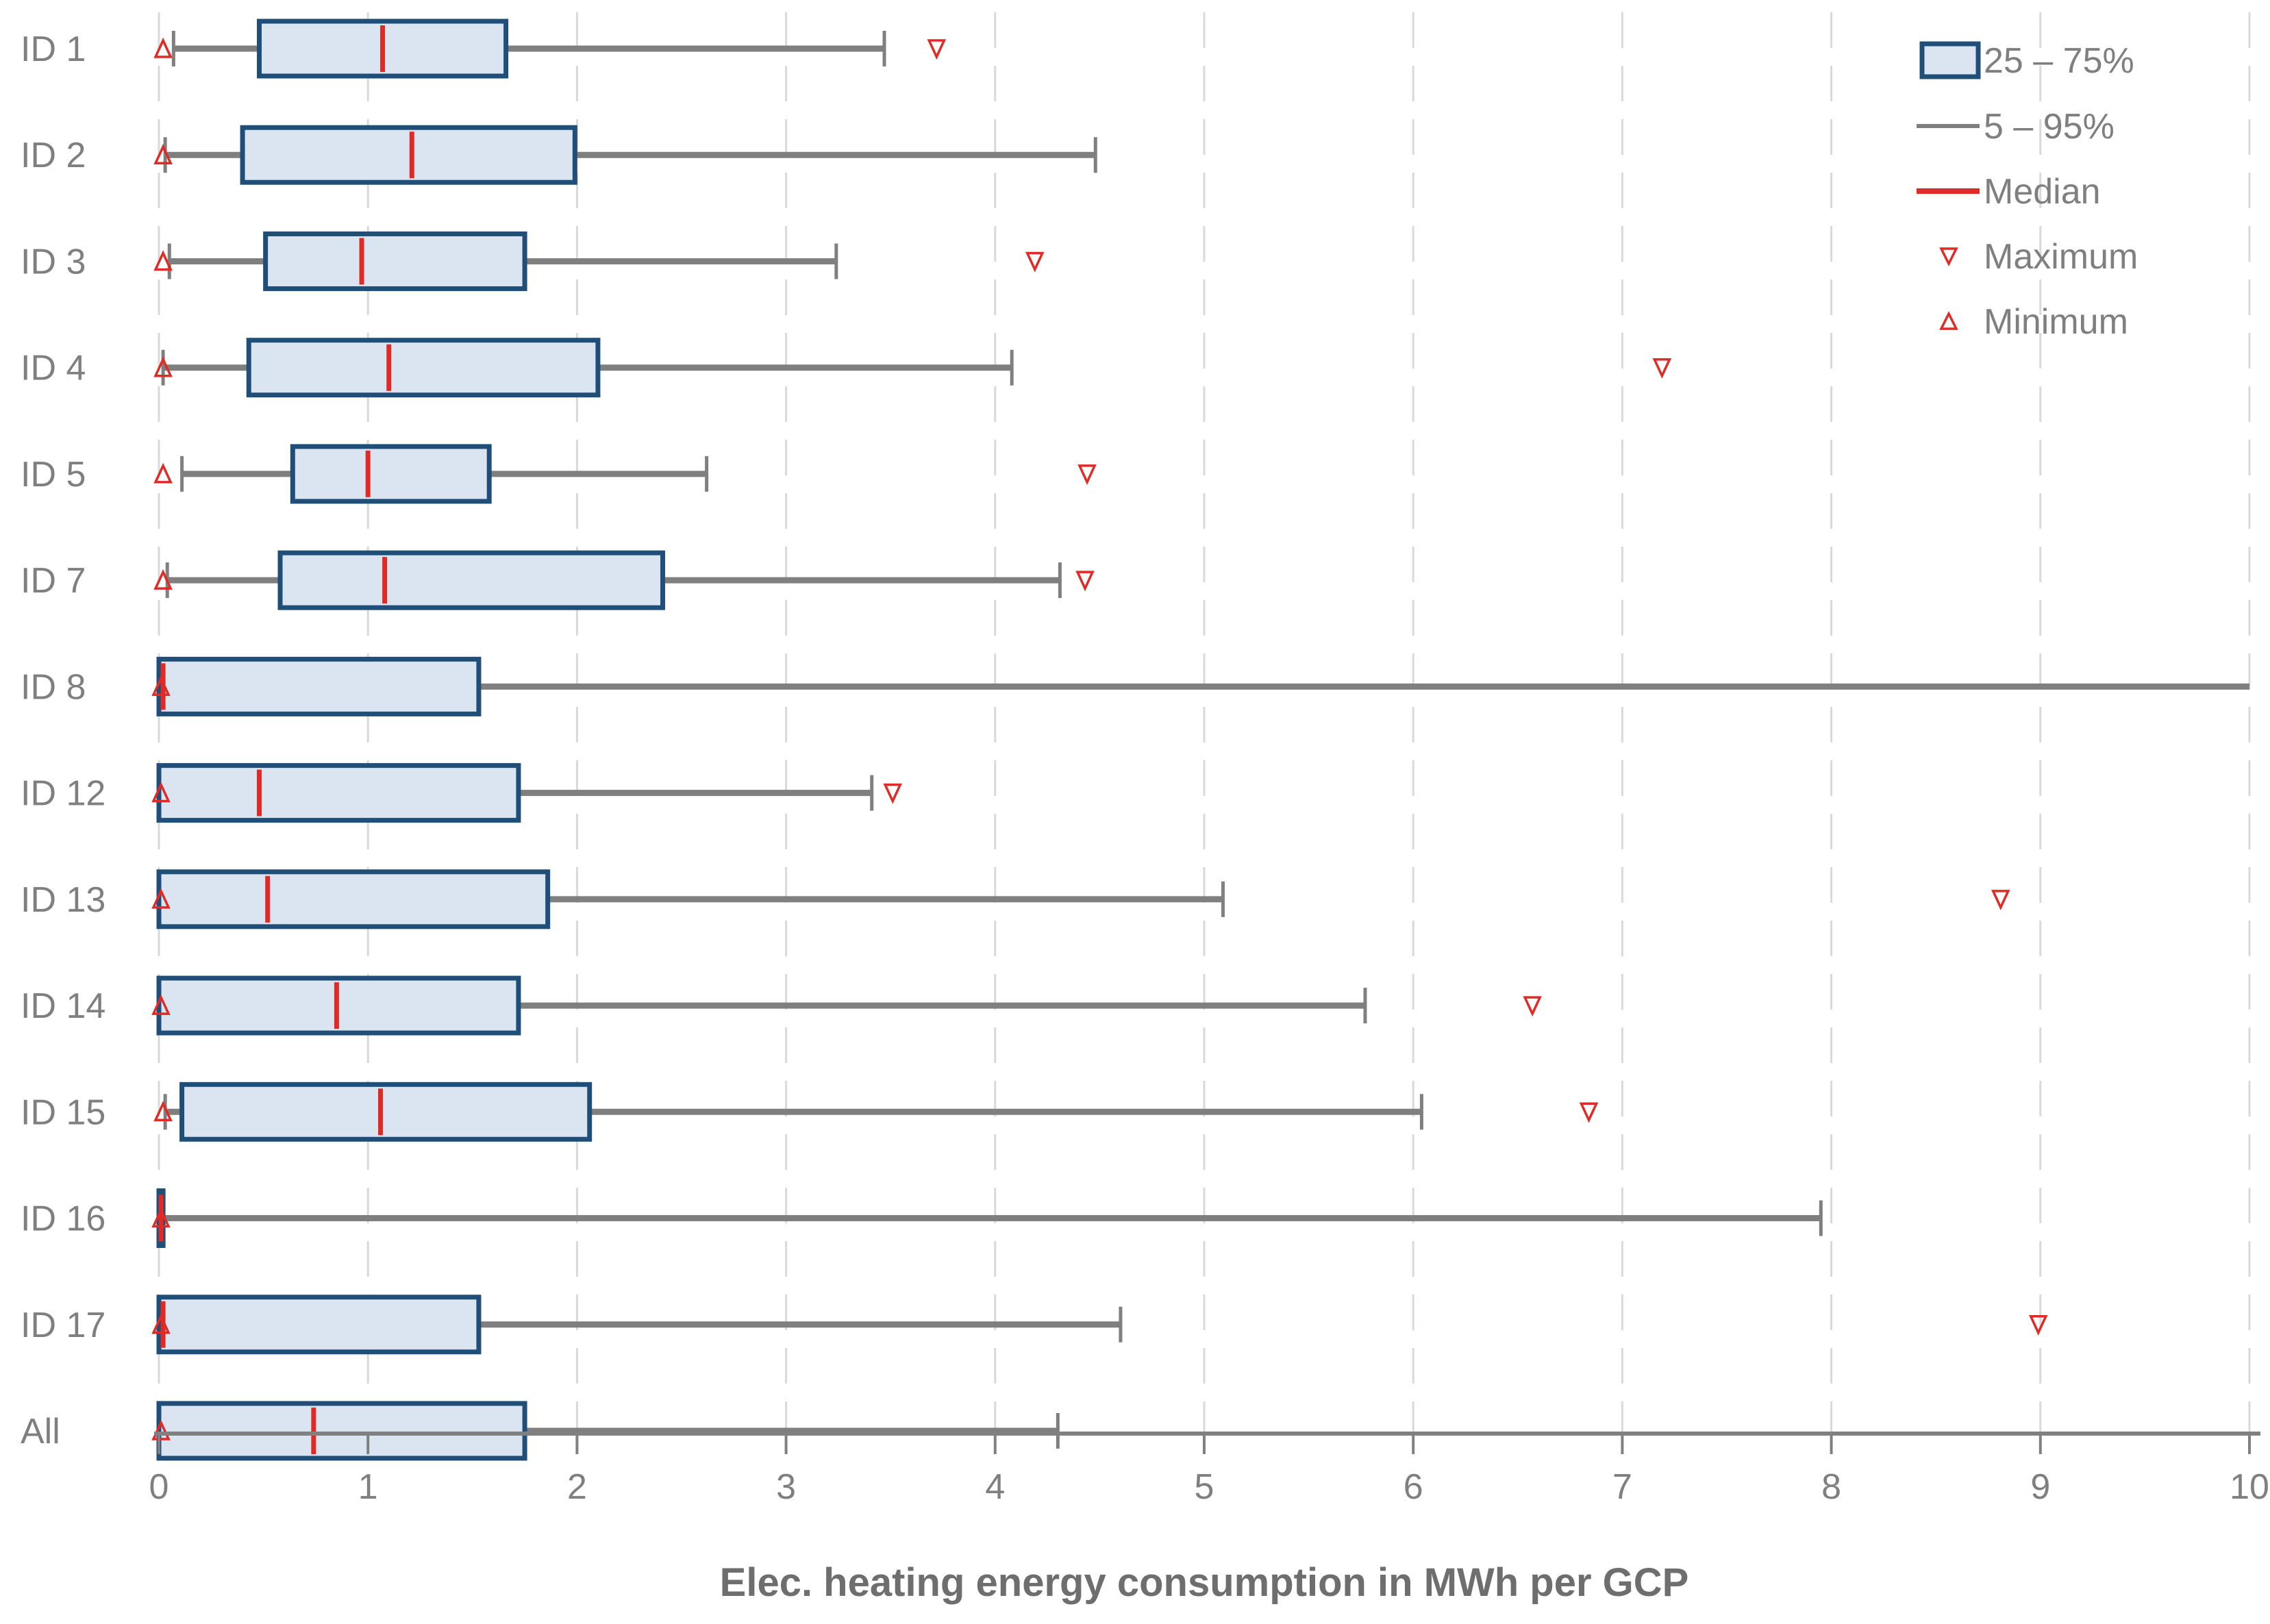 Image resolution: width=2270 pixels, height=1624 pixels. Describe the element at coordinates (846, 368) in the screenshot. I see `boxplot-row-id-4: ID 4` at that location.